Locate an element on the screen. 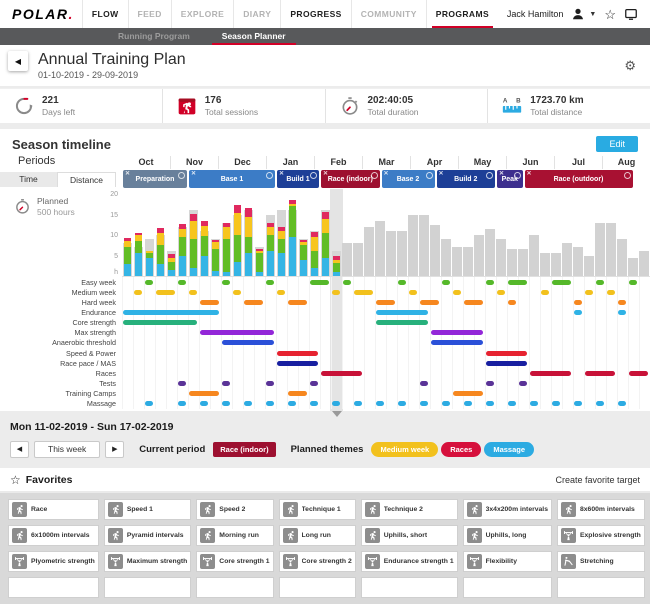 Image resolution: width=650 pixels, height=604 pixels. period-base-2: ✕ Base 2 is located at coordinates (408, 179).